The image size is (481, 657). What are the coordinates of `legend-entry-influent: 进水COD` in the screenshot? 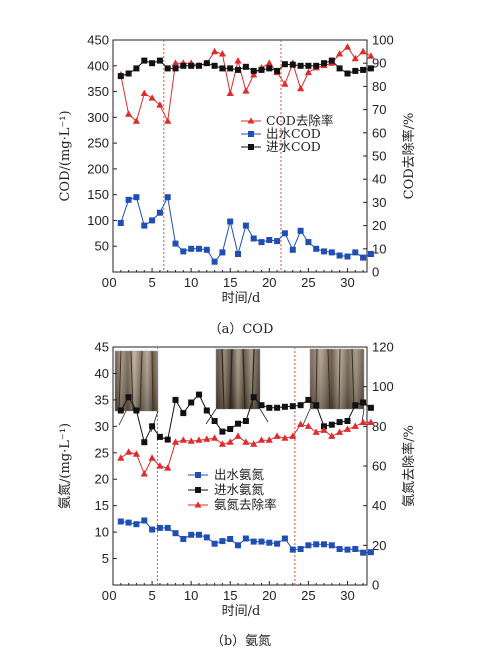 It's located at (281, 146).